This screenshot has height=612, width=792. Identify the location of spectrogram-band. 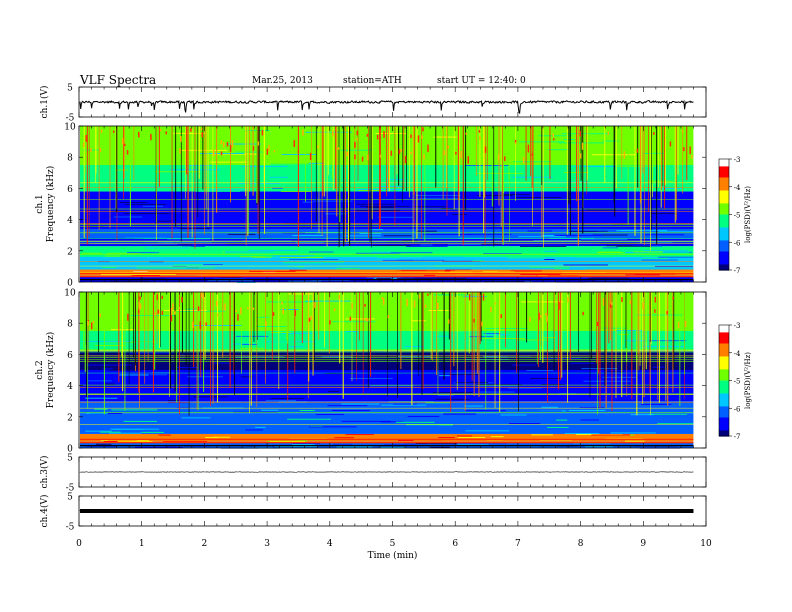
(387, 233).